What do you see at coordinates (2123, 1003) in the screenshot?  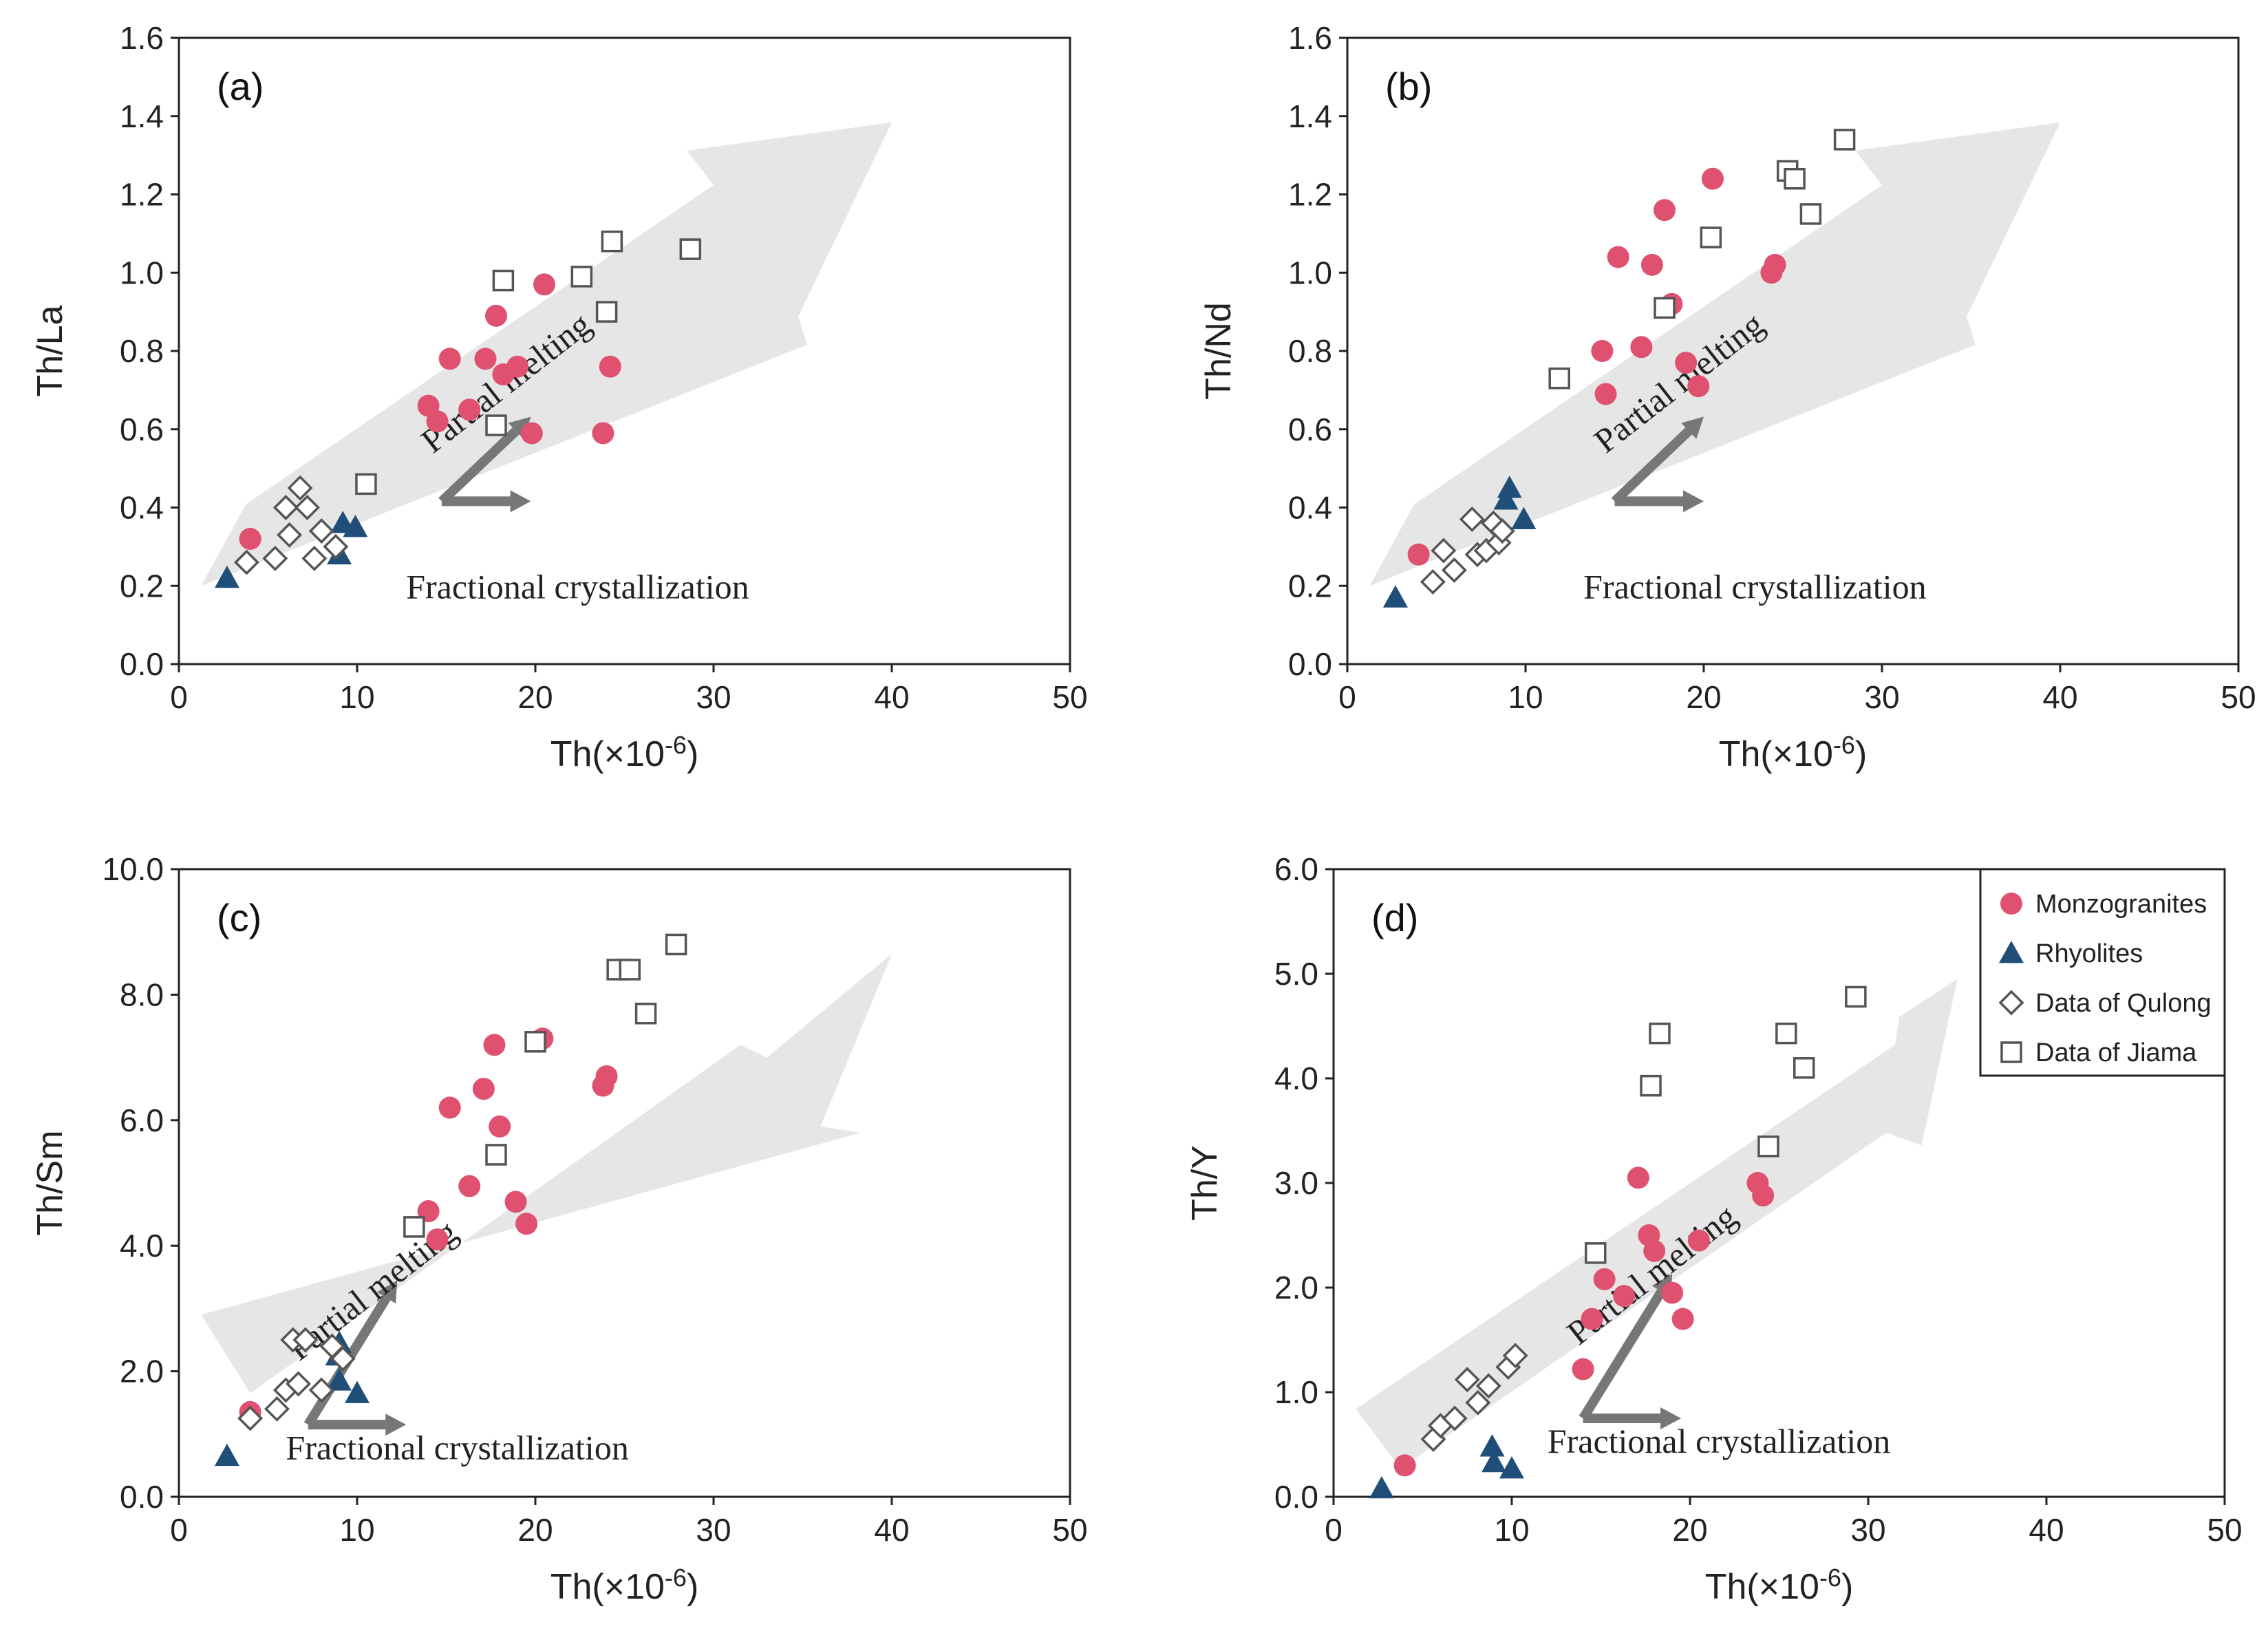 I see `legend-label: Data of Qulong` at bounding box center [2123, 1003].